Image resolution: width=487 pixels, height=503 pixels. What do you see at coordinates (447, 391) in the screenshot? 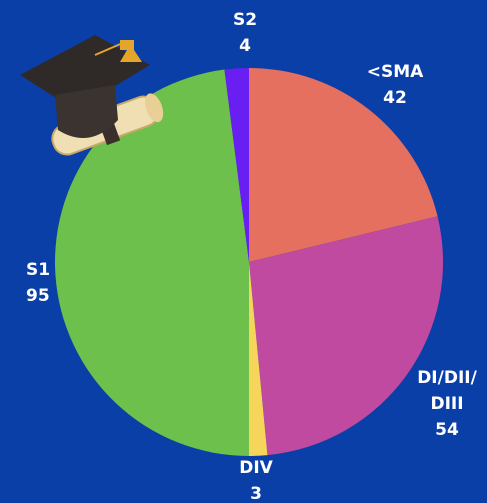
I see `category-label: DI/DII/DIII` at bounding box center [447, 391].